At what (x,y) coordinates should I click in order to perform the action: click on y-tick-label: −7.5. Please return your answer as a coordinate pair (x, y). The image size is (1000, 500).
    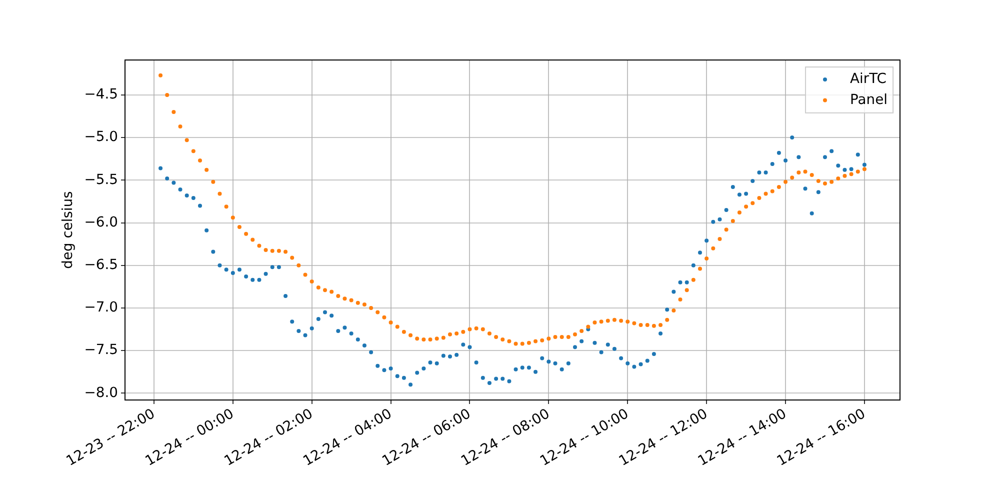
    Looking at the image, I should click on (101, 350).